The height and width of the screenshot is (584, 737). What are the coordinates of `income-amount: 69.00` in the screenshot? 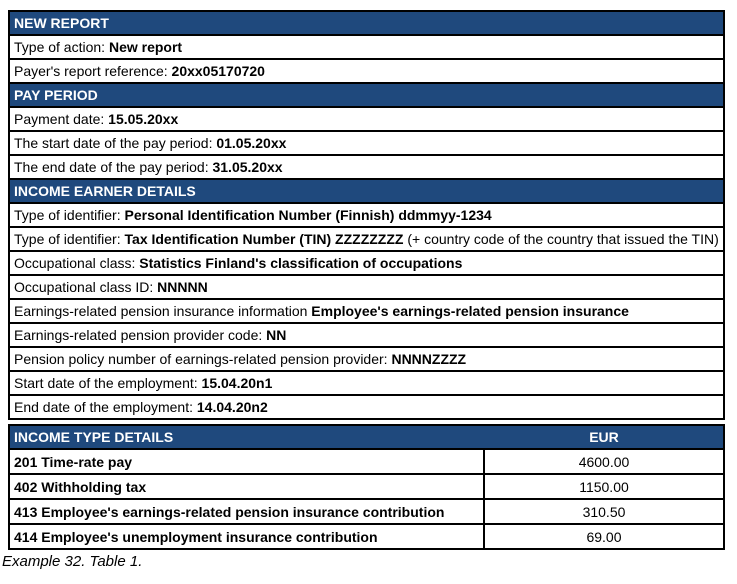 It's located at (604, 537).